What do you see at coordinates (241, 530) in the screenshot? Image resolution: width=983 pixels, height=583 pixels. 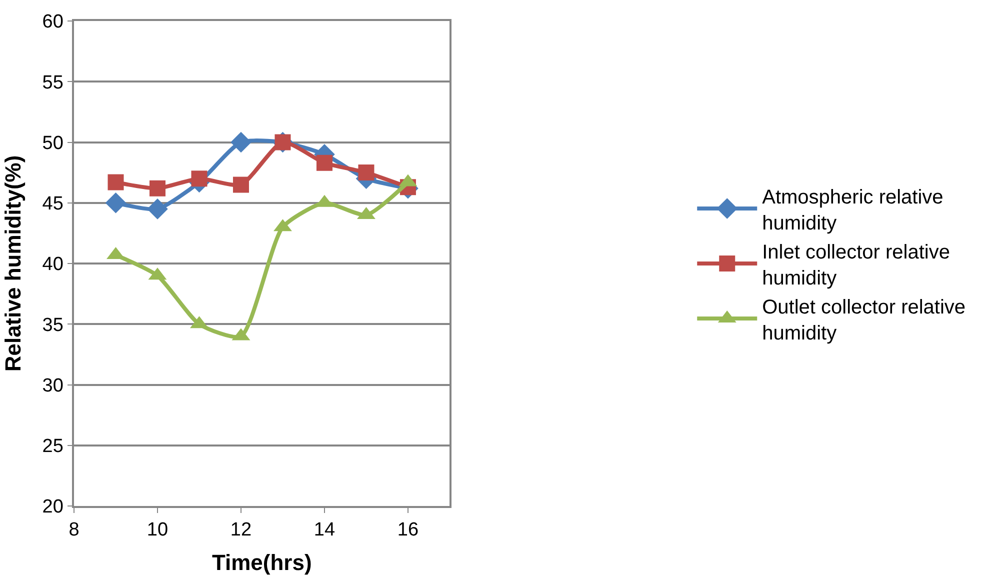 I see `x-tick-label: 12` at bounding box center [241, 530].